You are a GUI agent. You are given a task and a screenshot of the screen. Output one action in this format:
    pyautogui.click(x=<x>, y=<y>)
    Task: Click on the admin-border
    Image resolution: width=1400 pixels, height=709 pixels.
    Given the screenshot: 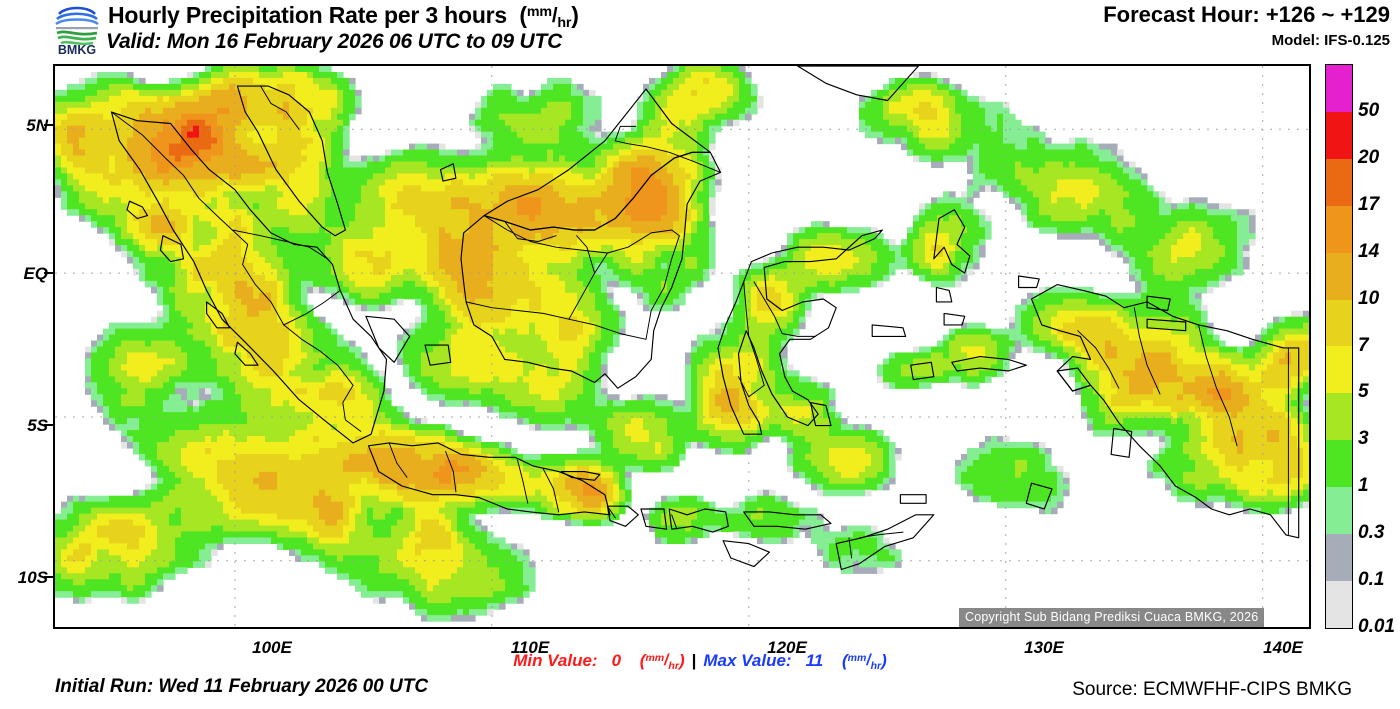 What is the action you would take?
    pyautogui.click(x=1147, y=351)
    